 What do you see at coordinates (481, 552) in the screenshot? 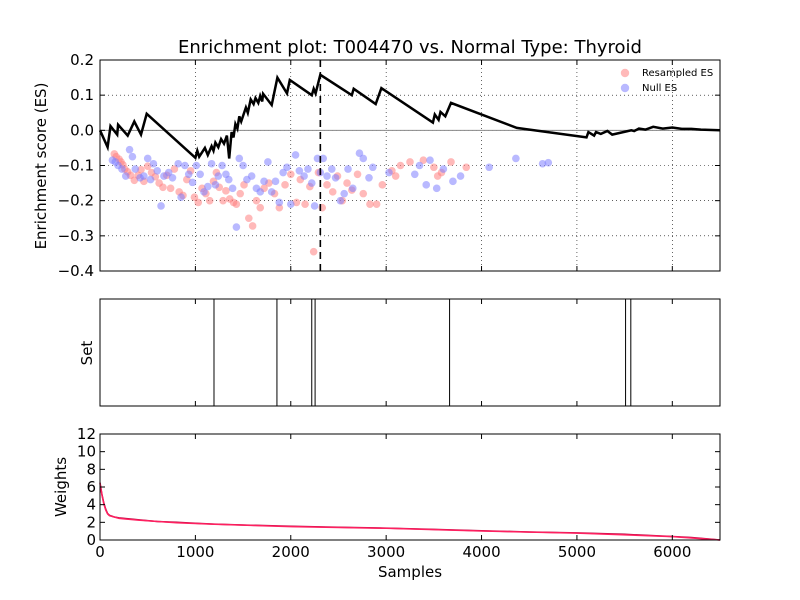
I see `weights-x-tick-label: 4000` at bounding box center [481, 552].